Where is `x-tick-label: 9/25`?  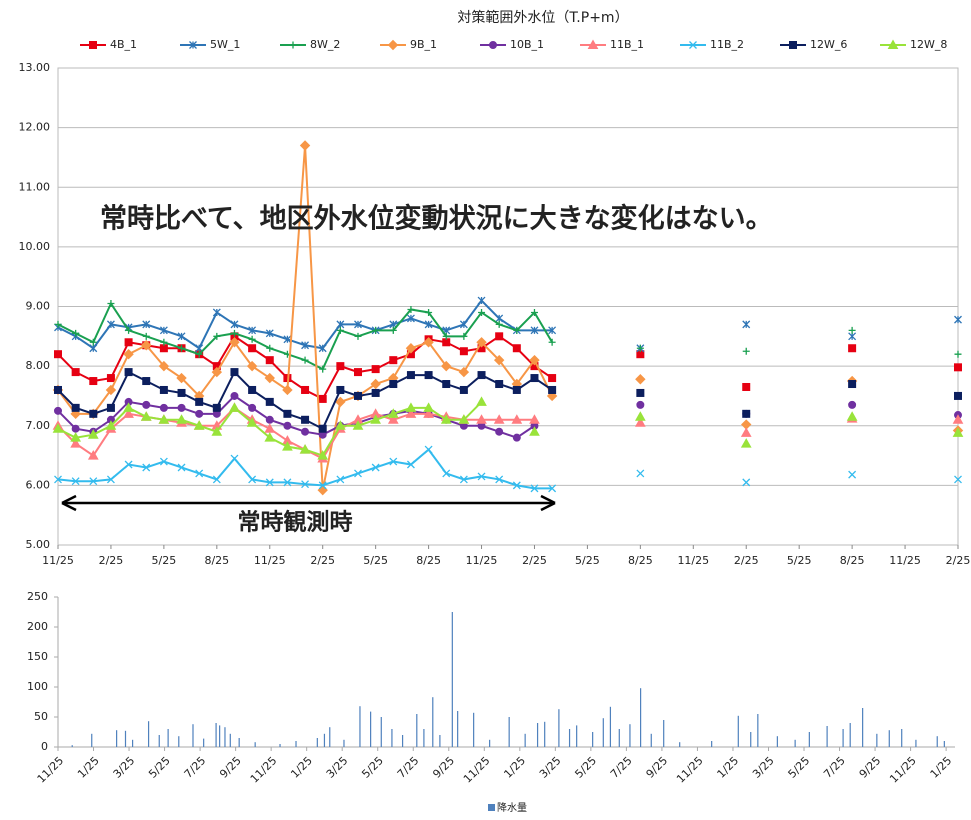
x-tick-label: 9/25 is located at coordinates (230, 767).